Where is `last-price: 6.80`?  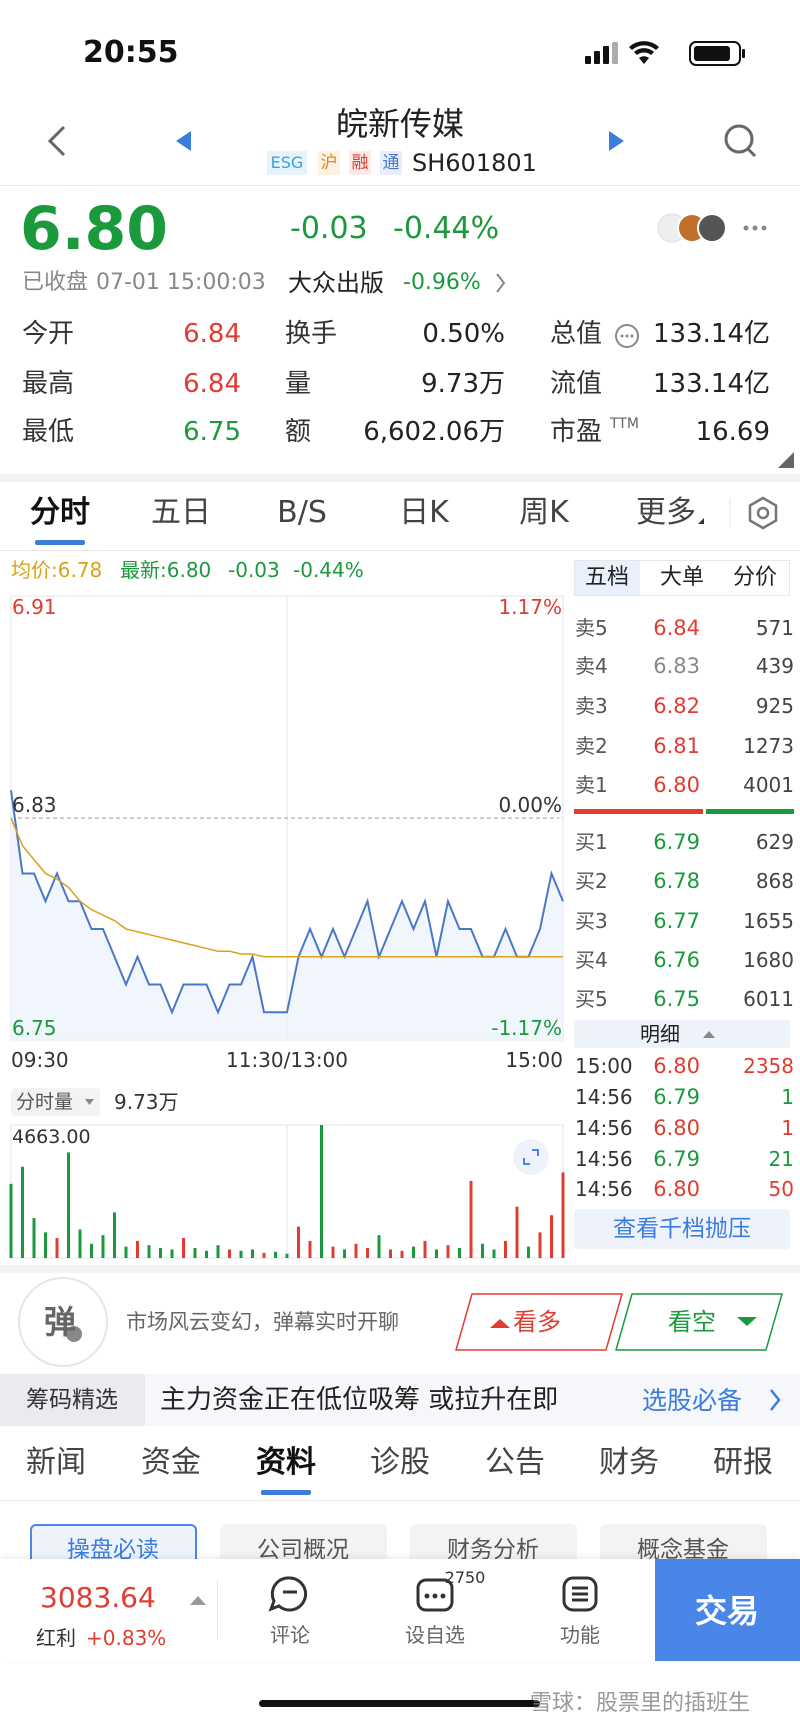 last-price: 6.80 is located at coordinates (94, 229).